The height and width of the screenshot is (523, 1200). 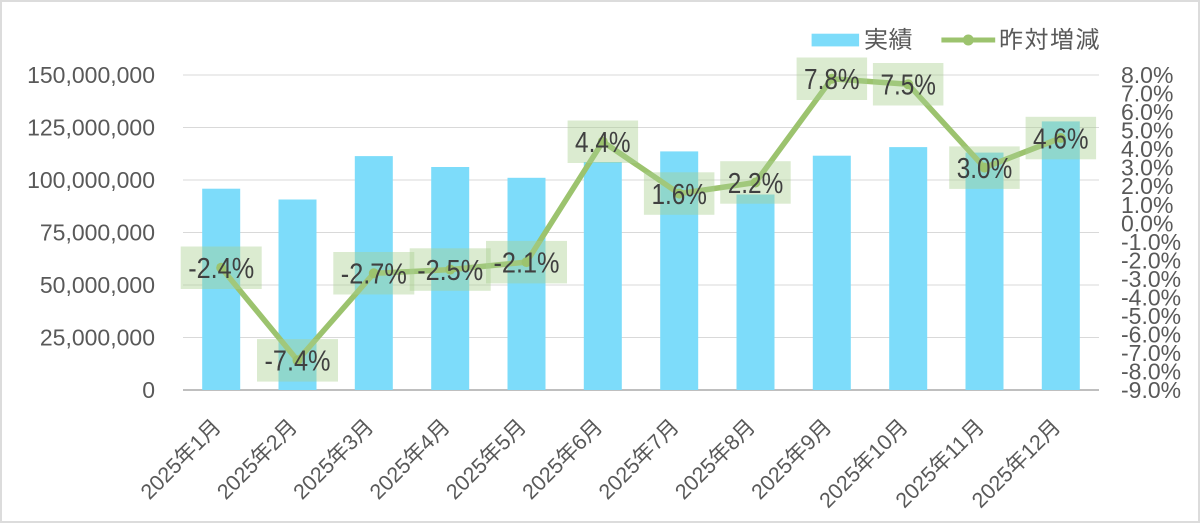 I want to click on svg-text: -2.5%, so click(x=450, y=271).